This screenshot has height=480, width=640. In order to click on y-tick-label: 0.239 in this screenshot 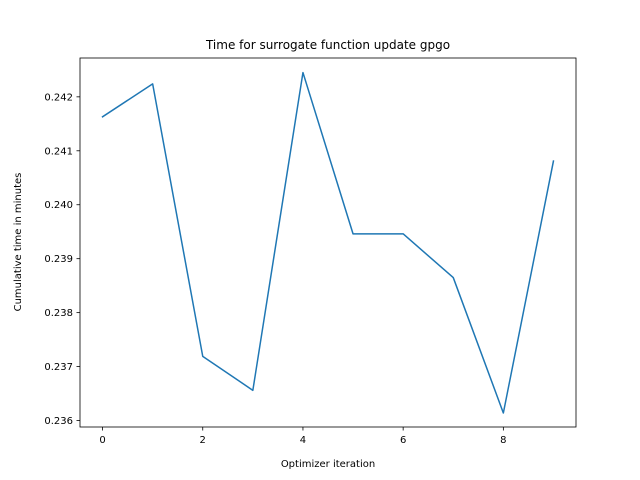, I will do `click(58, 259)`.